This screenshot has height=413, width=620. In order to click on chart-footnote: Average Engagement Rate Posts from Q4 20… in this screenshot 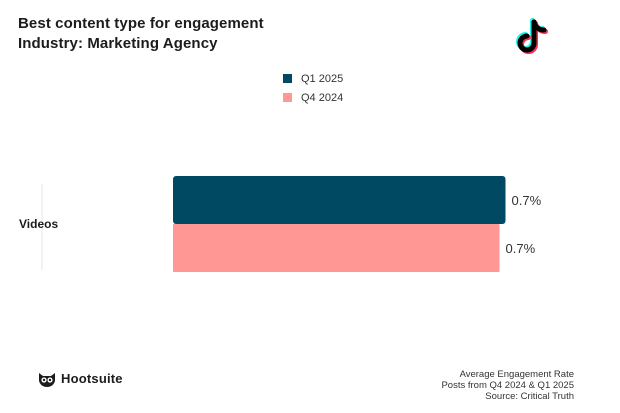, I will do `click(507, 385)`.